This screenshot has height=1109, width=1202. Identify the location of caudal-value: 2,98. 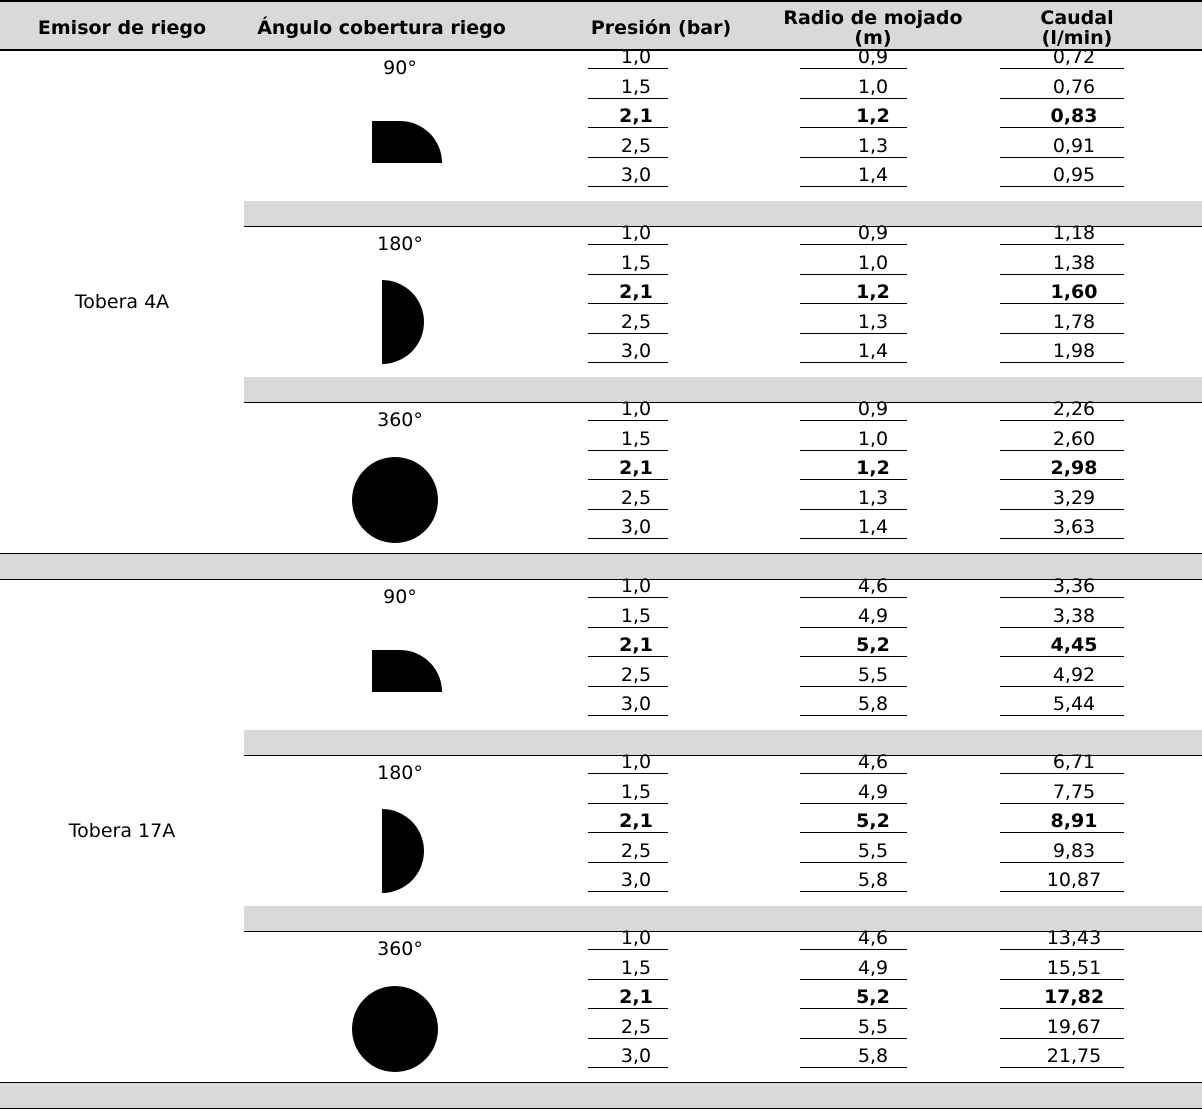
(1074, 468).